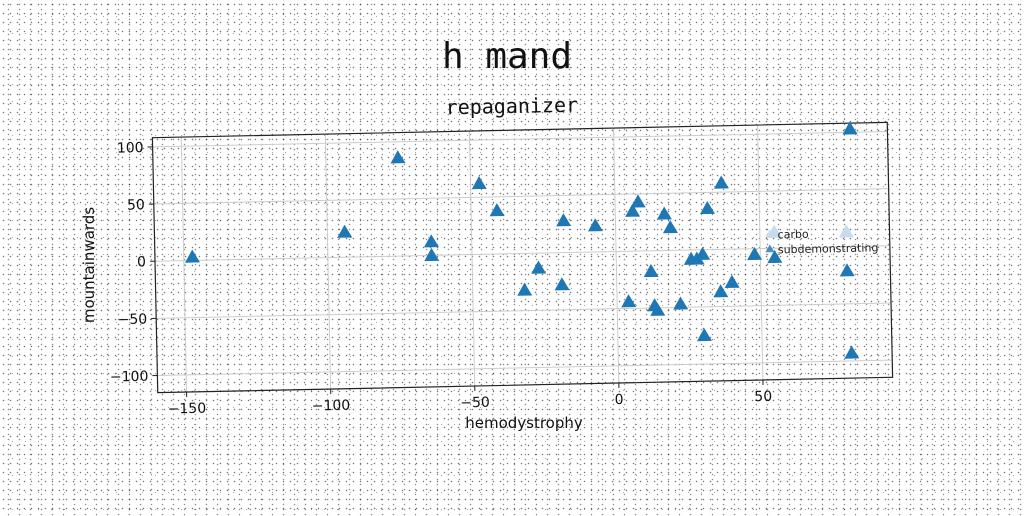  Describe the element at coordinates (763, 397) in the screenshot. I see `x-tick-label: 50` at that location.